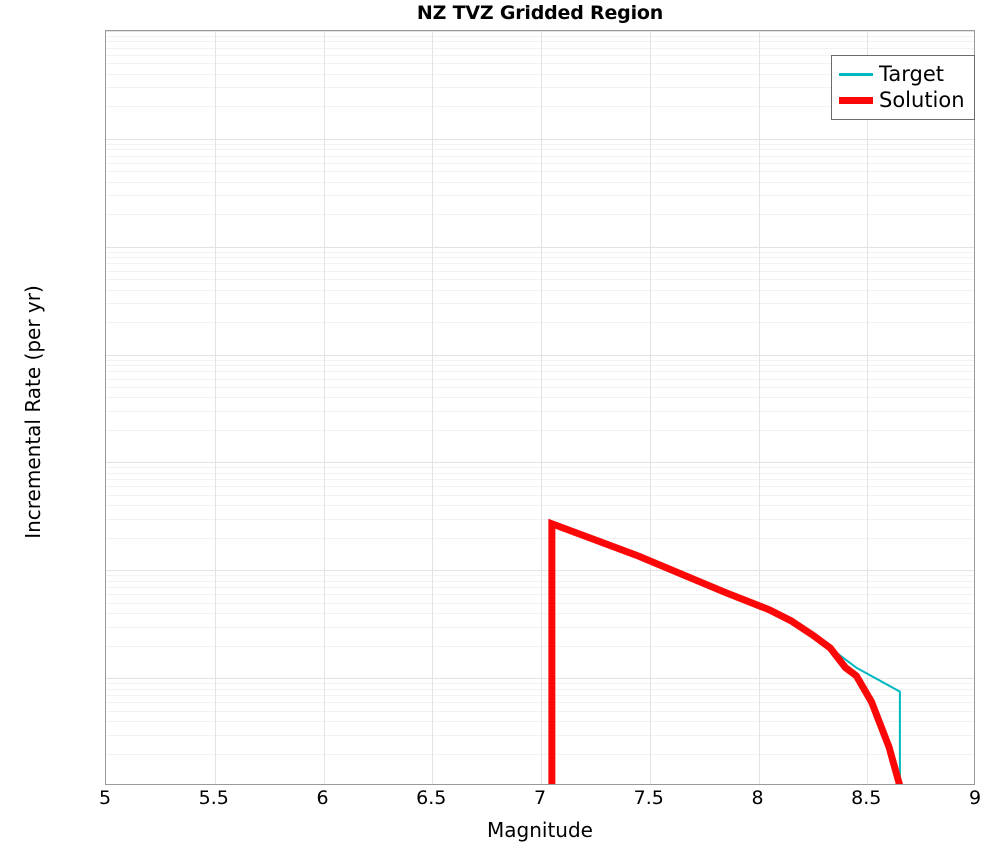 The width and height of the screenshot is (1000, 850). Describe the element at coordinates (540, 830) in the screenshot. I see `x-axis-label: Magnitude` at that location.